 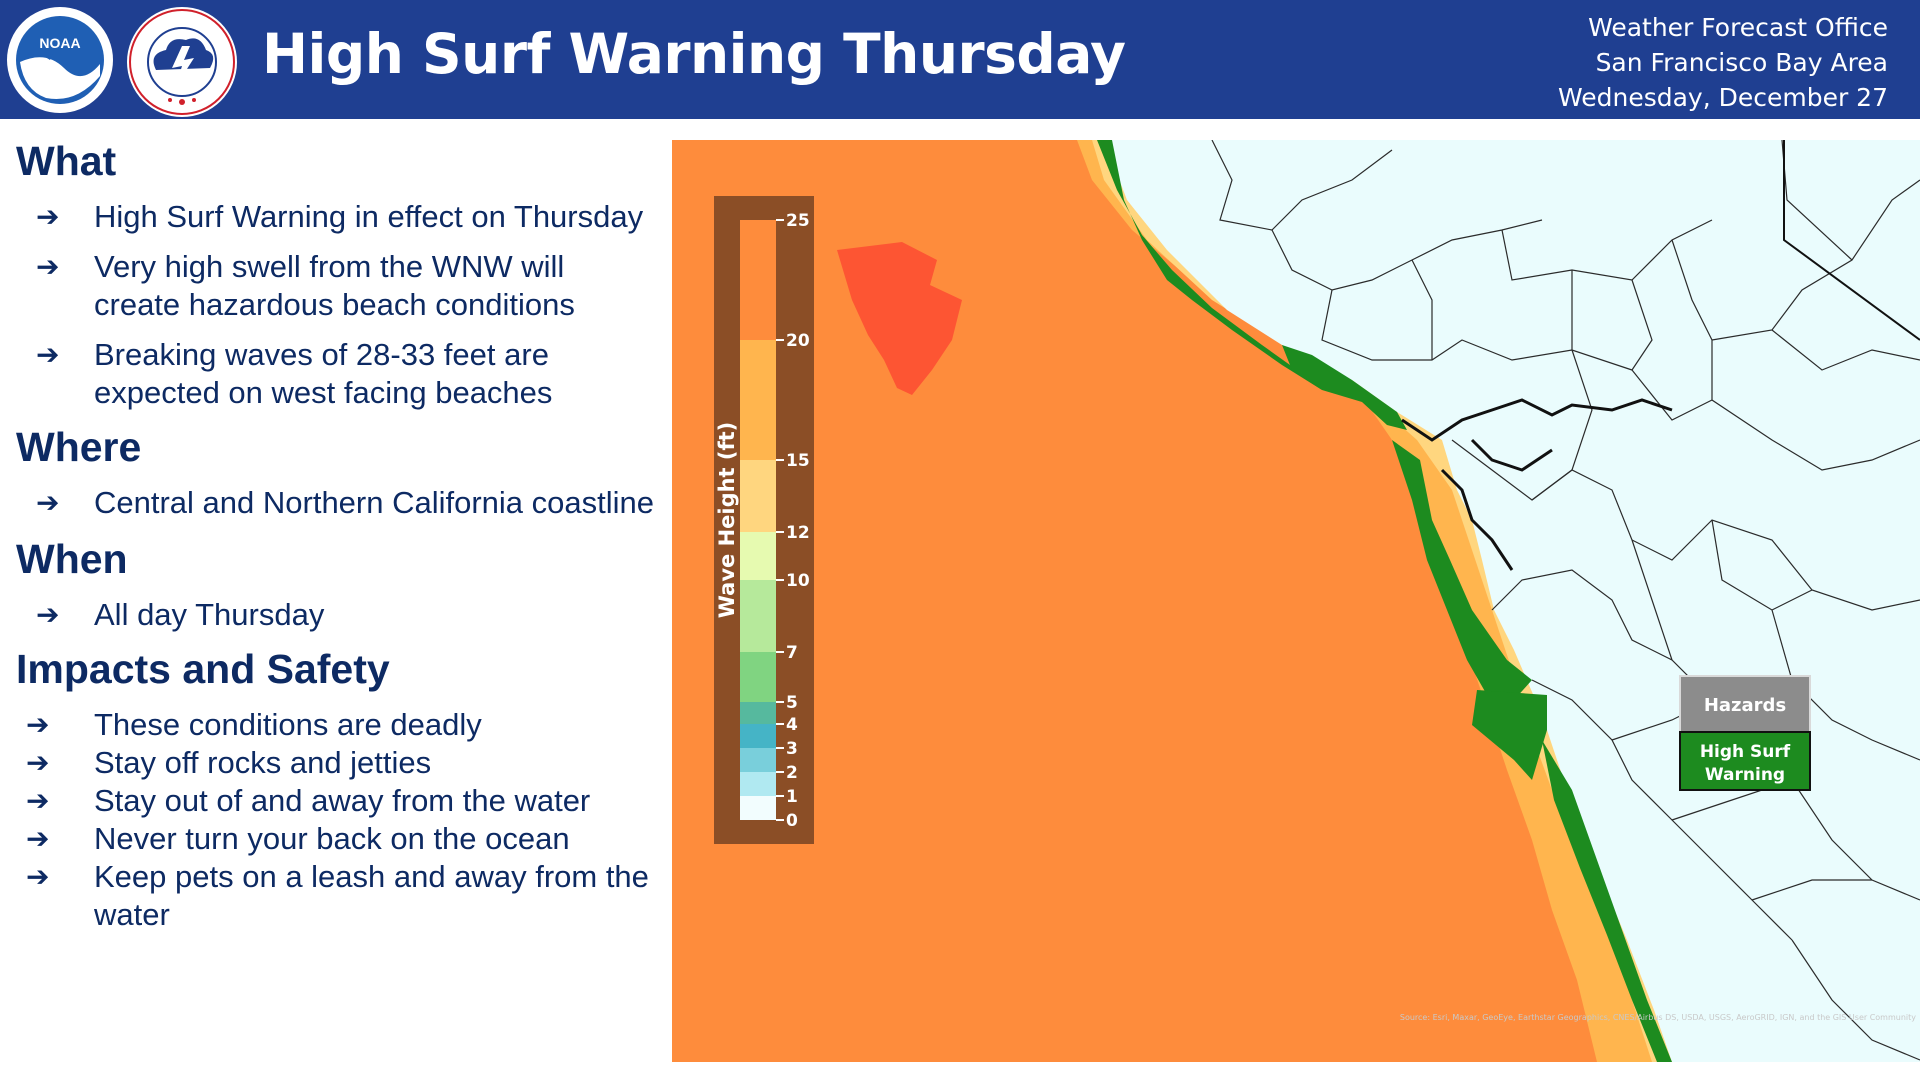 I want to click on legend-tick-label: 10, so click(x=798, y=581).